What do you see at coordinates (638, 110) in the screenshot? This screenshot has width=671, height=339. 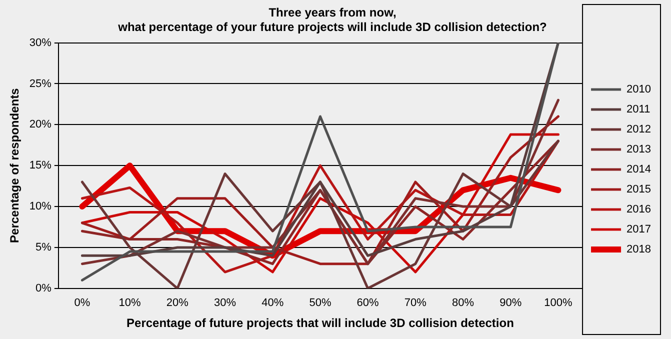 I see `legend-label: 2011` at bounding box center [638, 110].